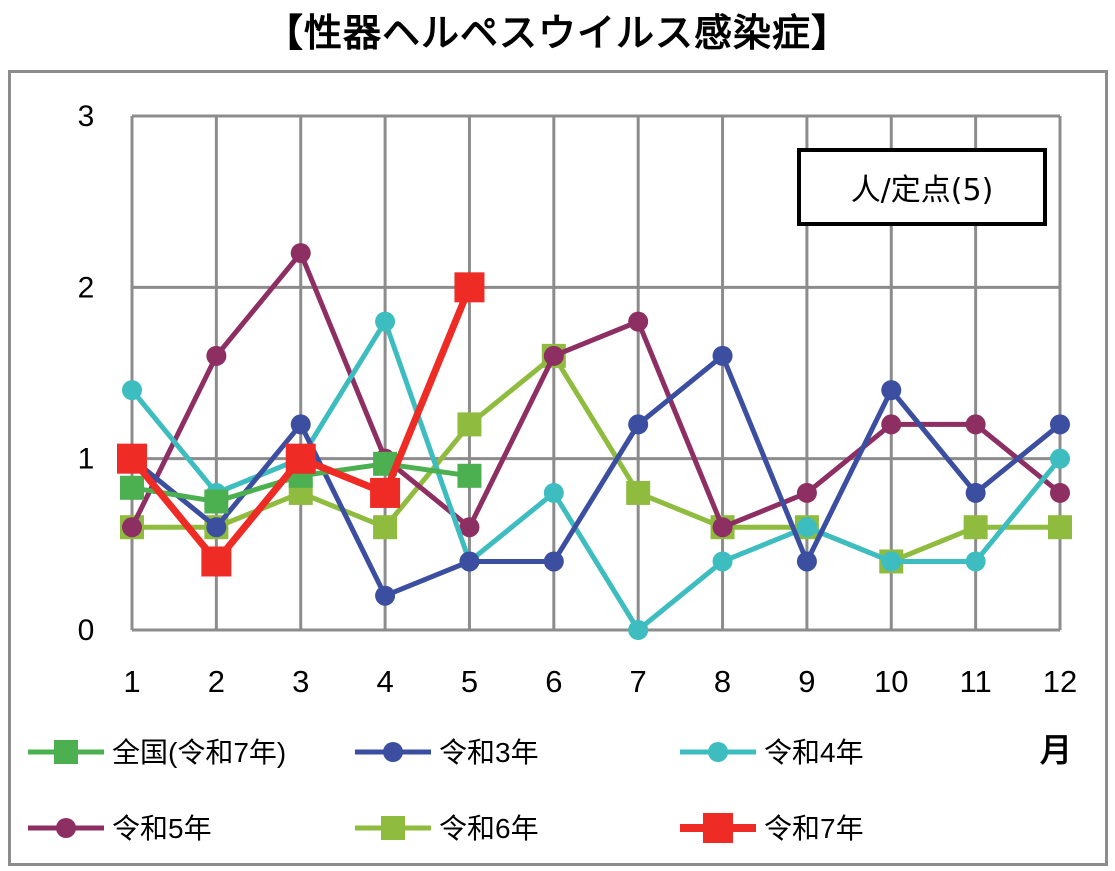 The height and width of the screenshot is (871, 1115). I want to click on legend-item: 令和7年, so click(772, 828).